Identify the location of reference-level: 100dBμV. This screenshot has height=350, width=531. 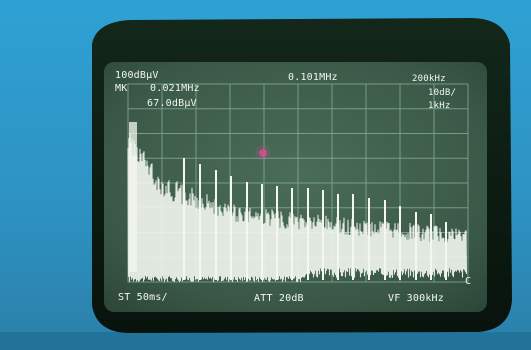
(137, 75).